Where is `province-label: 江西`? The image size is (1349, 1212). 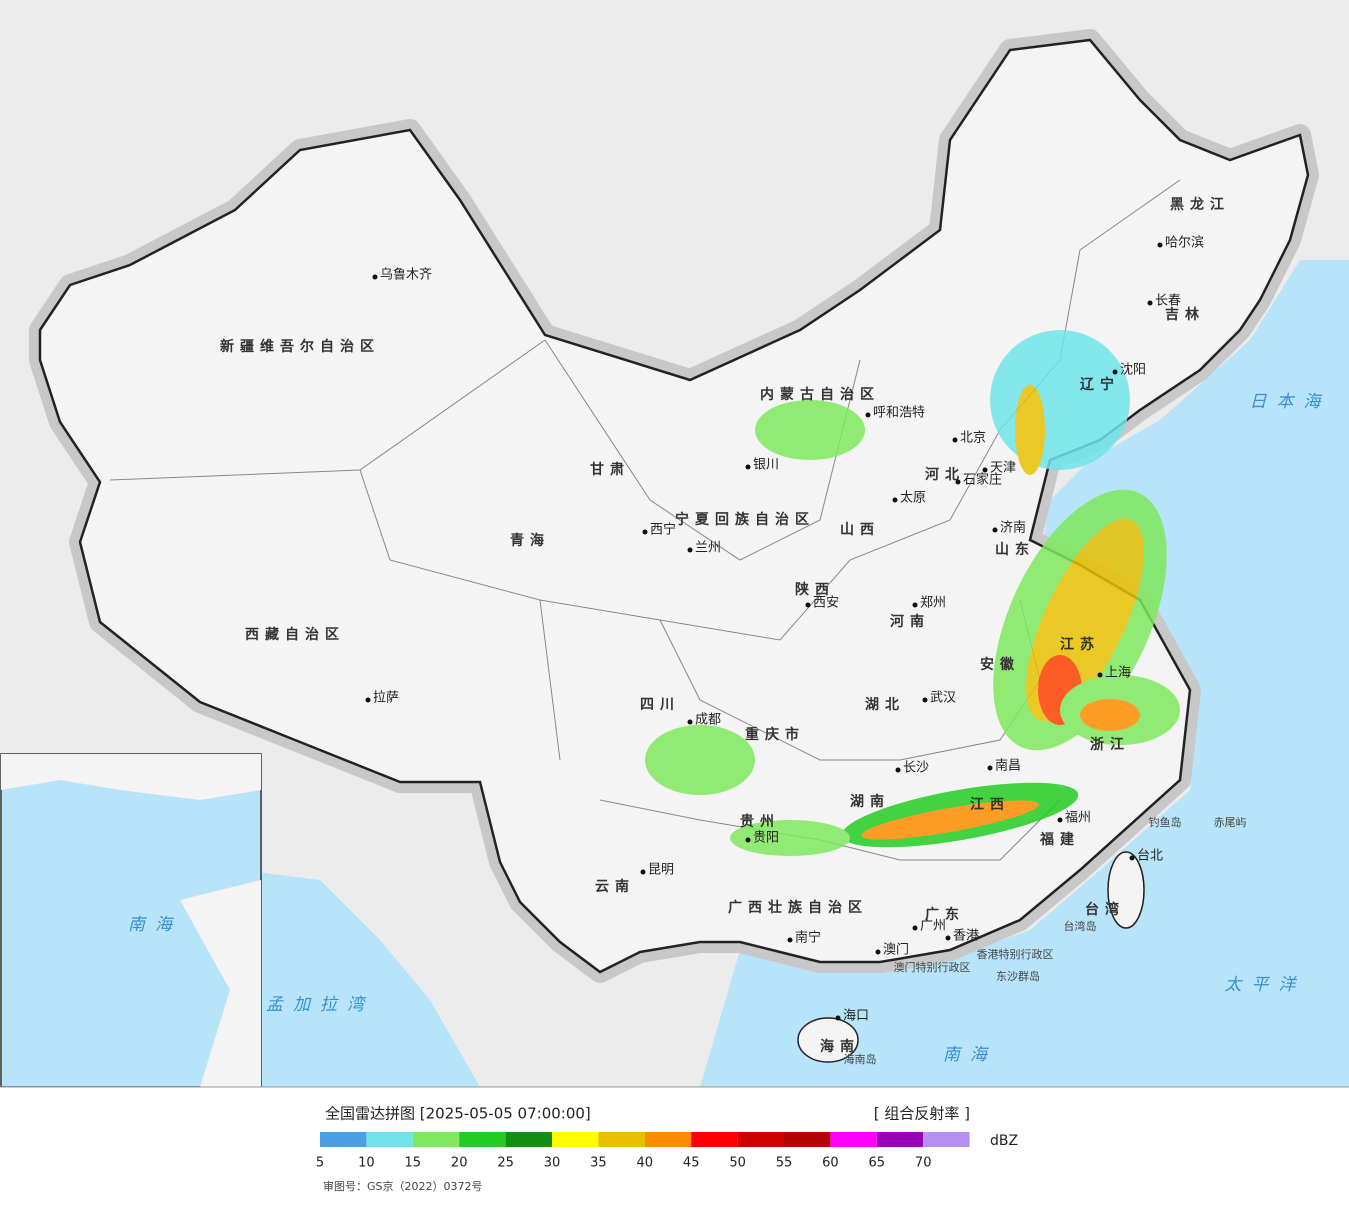 province-label: 江西 is located at coordinates (990, 804).